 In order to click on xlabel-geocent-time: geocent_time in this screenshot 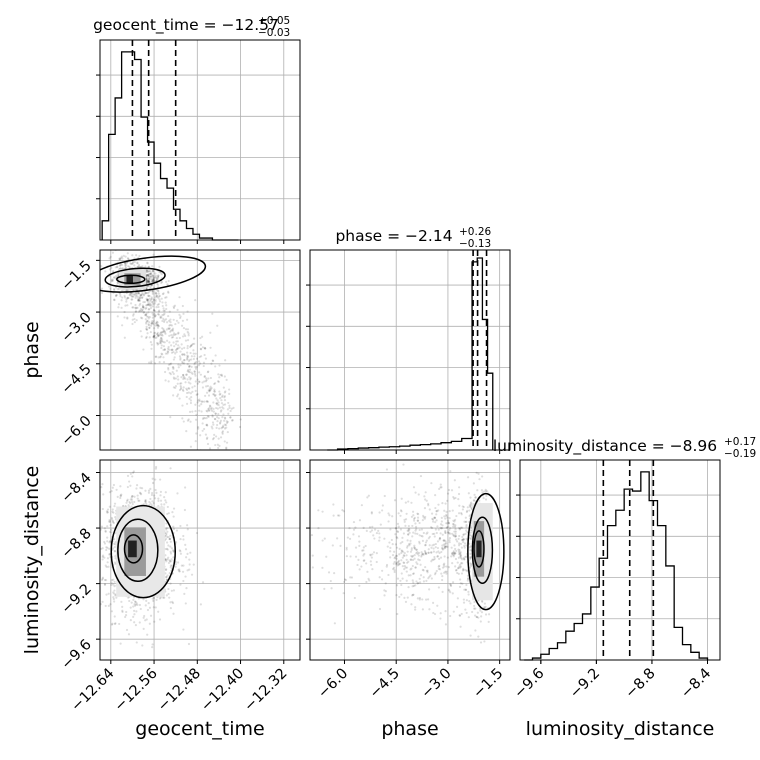, I will do `click(199, 729)`.